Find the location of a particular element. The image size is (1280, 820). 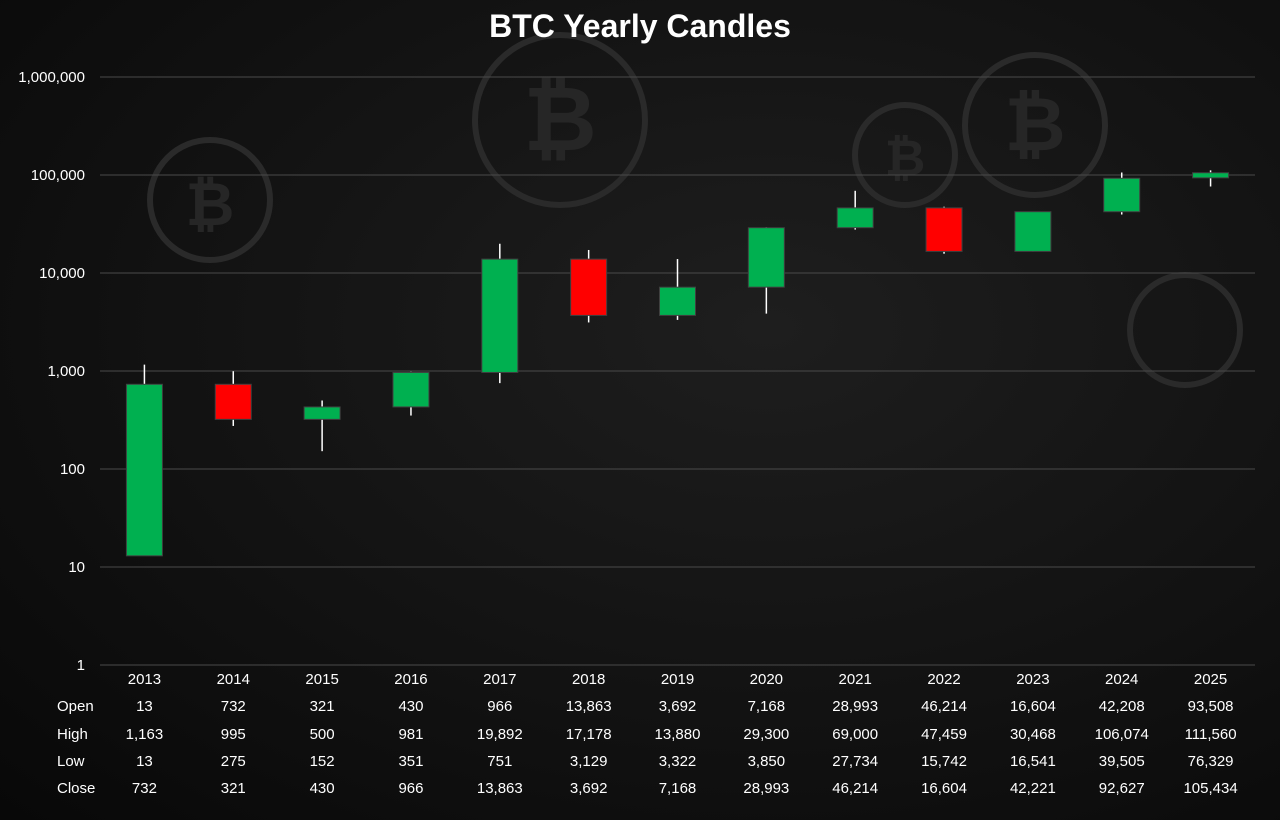

x-tick-label: 2015 is located at coordinates (321, 679).